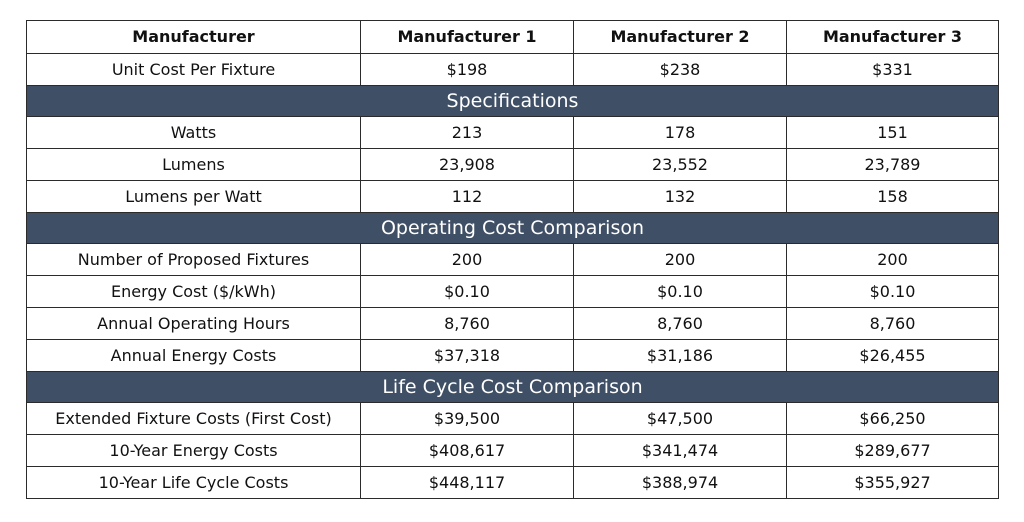 The width and height of the screenshot is (1024, 522). I want to click on cell-value: $47,500, so click(680, 418).